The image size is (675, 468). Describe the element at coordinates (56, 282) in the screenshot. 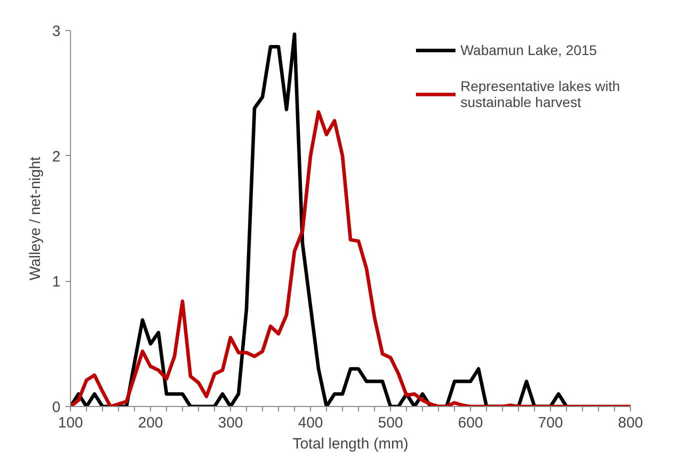

I see `y-tick-label: 1` at that location.